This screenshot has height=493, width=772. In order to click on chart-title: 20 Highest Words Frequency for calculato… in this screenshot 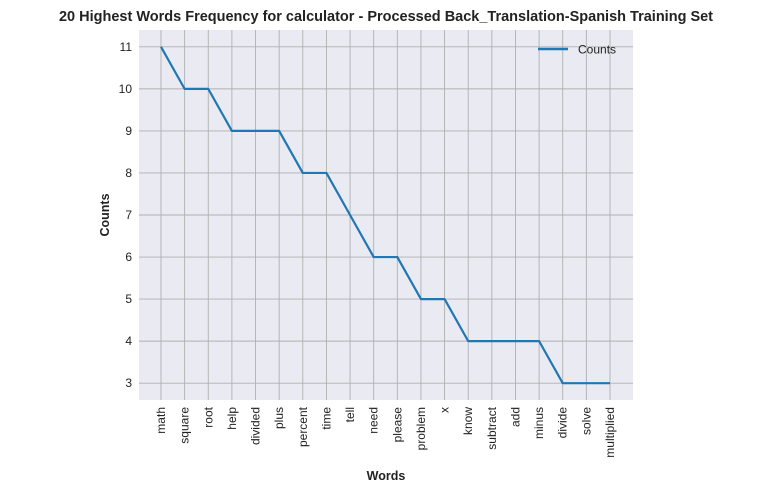, I will do `click(386, 17)`.